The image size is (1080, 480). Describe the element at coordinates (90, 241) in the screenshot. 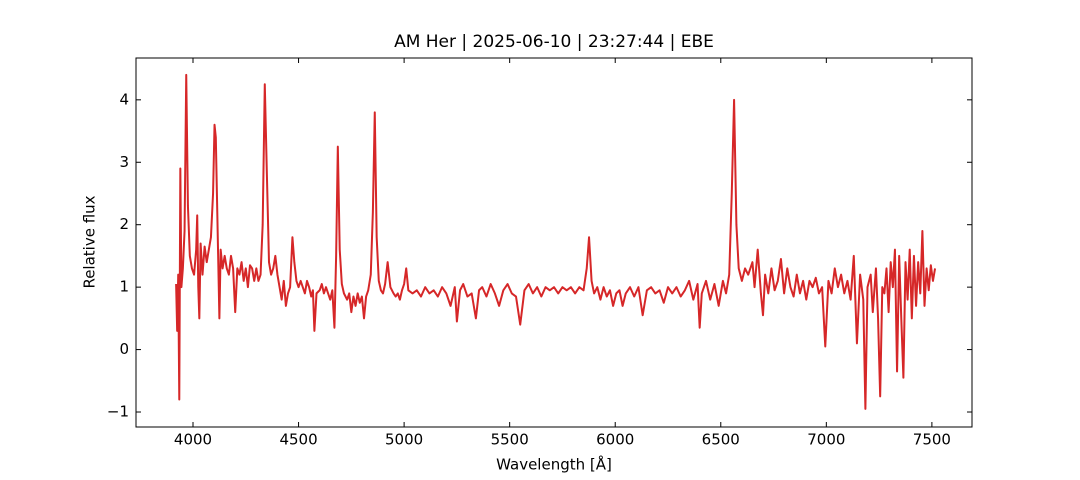

I see `y-axis-label: Relative flux` at that location.